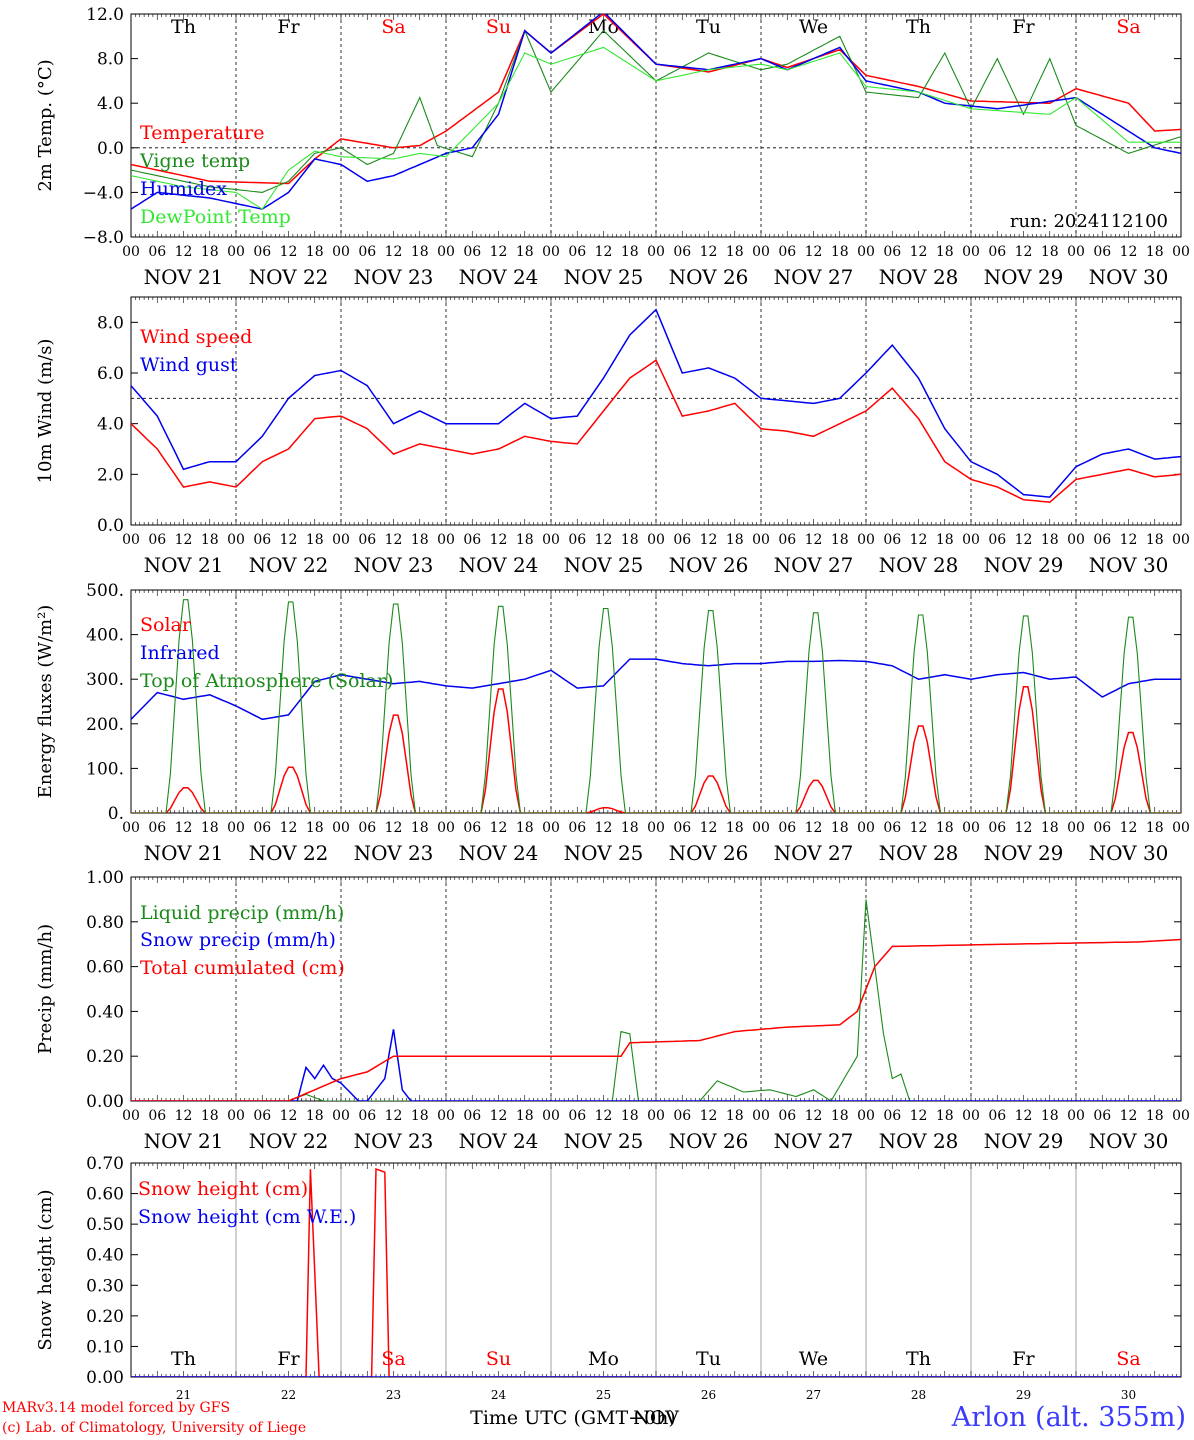 The image size is (1194, 1440). What do you see at coordinates (708, 1359) in the screenshot?
I see `weekday-label: Tu` at bounding box center [708, 1359].